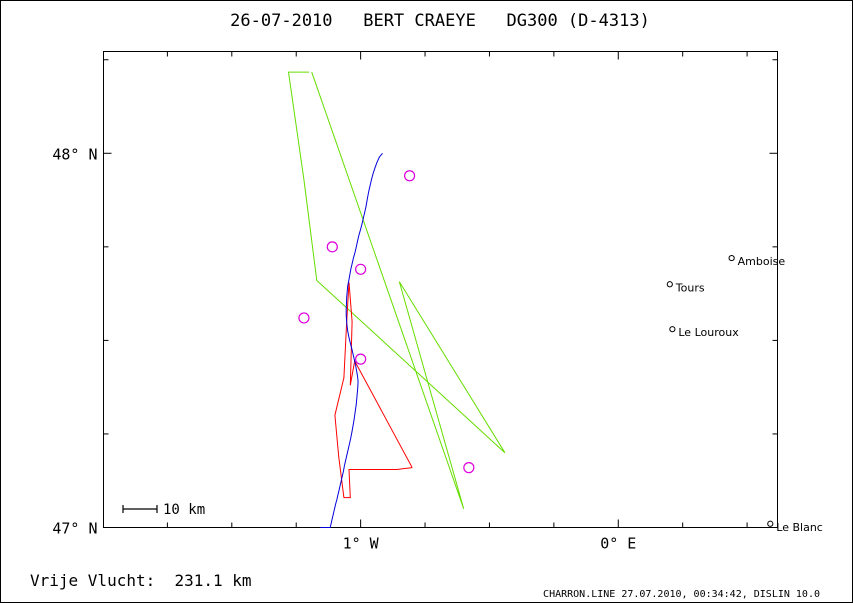 Image resolution: width=853 pixels, height=603 pixels. Describe the element at coordinates (74, 529) in the screenshot. I see `y-tick-label: 47° N` at that location.